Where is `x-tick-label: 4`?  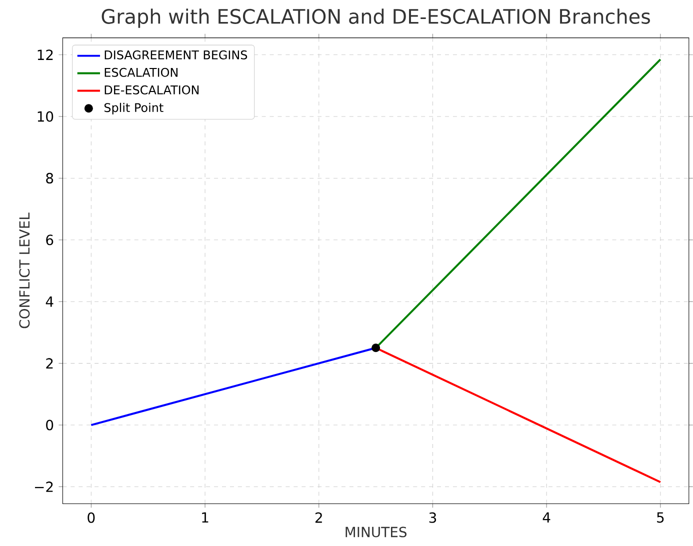
x-tick-label: 4 is located at coordinates (546, 517).